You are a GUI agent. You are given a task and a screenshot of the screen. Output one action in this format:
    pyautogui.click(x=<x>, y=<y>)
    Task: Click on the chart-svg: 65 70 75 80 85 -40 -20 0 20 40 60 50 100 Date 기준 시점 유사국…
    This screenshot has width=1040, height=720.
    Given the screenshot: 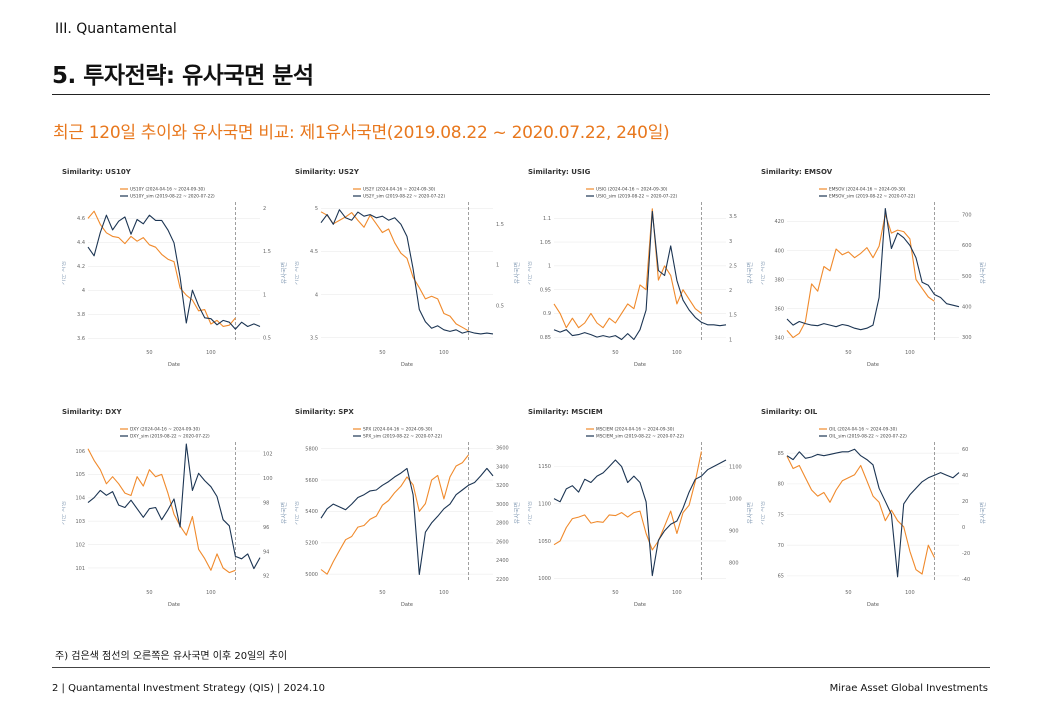 What is the action you would take?
    pyautogui.click(x=874, y=517)
    